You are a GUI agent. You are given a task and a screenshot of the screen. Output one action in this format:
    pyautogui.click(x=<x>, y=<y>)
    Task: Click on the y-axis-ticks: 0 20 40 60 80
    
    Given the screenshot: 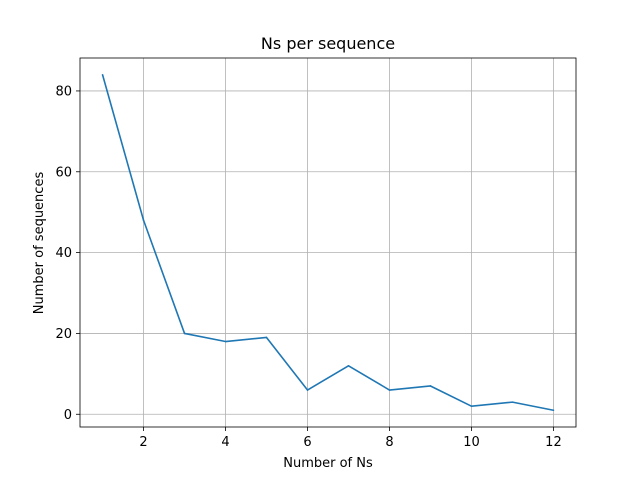 What is the action you would take?
    pyautogui.click(x=67, y=253)
    